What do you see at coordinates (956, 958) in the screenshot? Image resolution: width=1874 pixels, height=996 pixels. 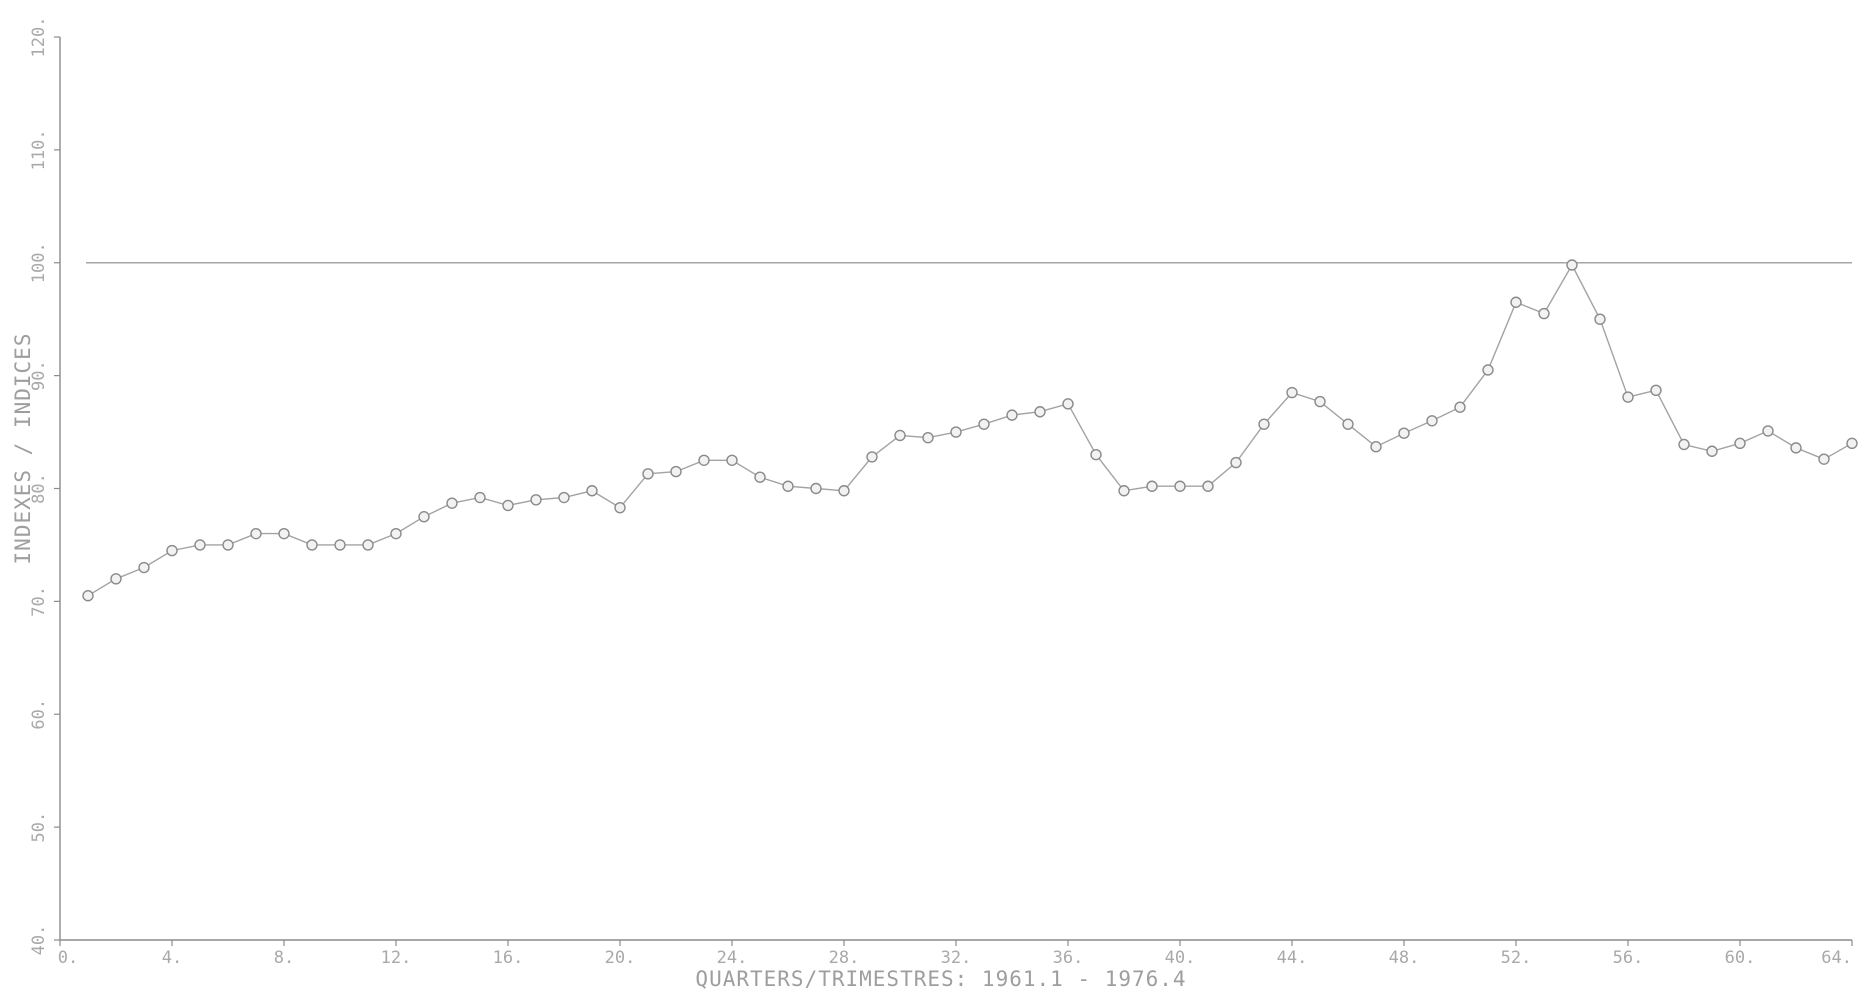 I see `x-tick-label: 32.` at bounding box center [956, 958].